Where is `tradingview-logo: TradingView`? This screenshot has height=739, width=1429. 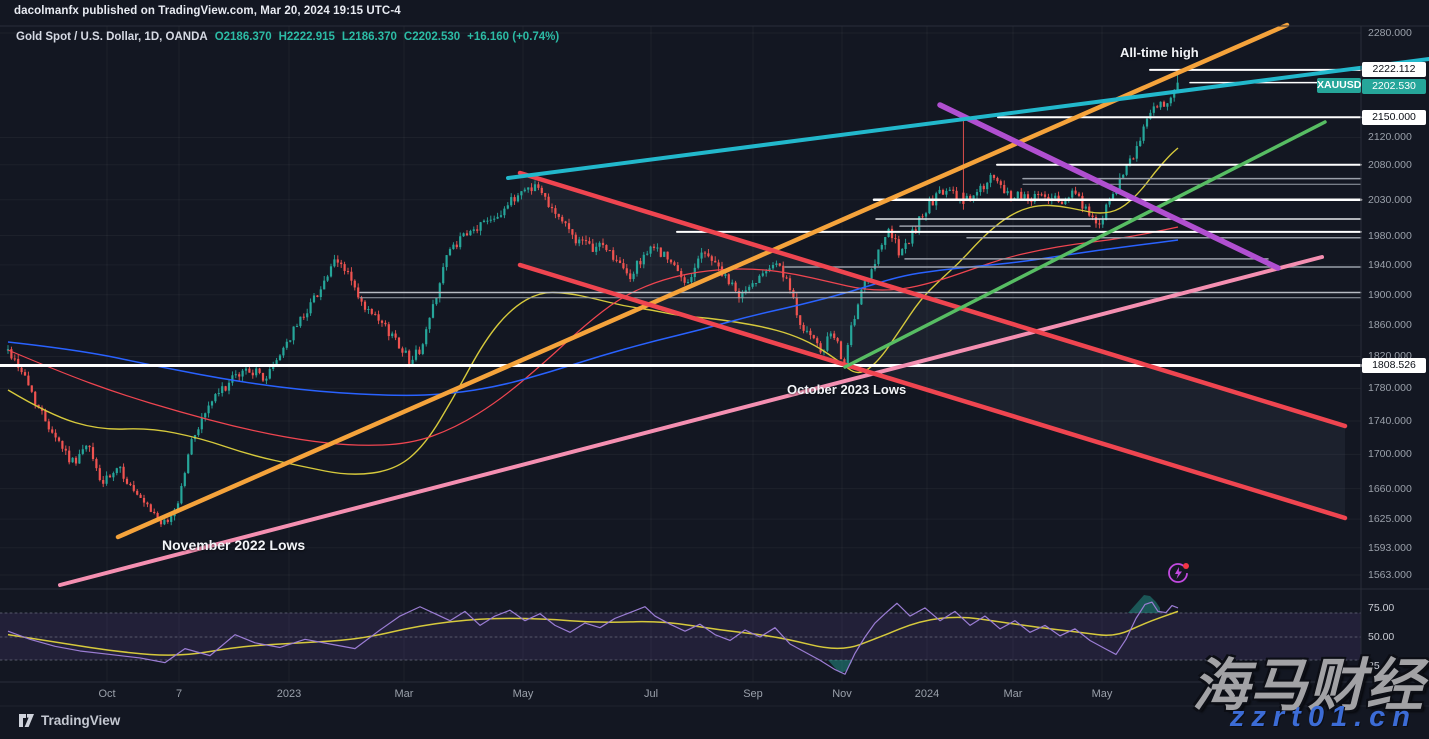
tradingview-logo: TradingView is located at coordinates (69, 720).